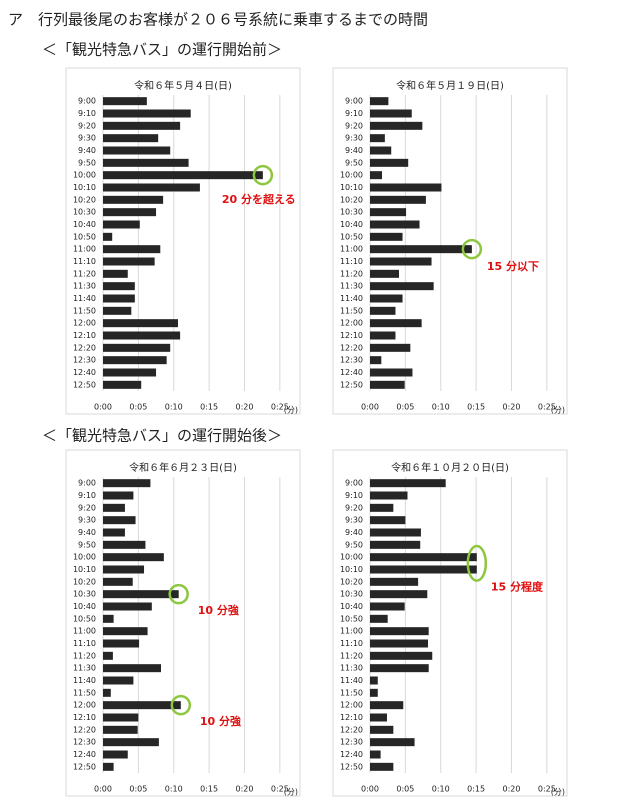  I want to click on annotation: 15 分以下, so click(513, 266).